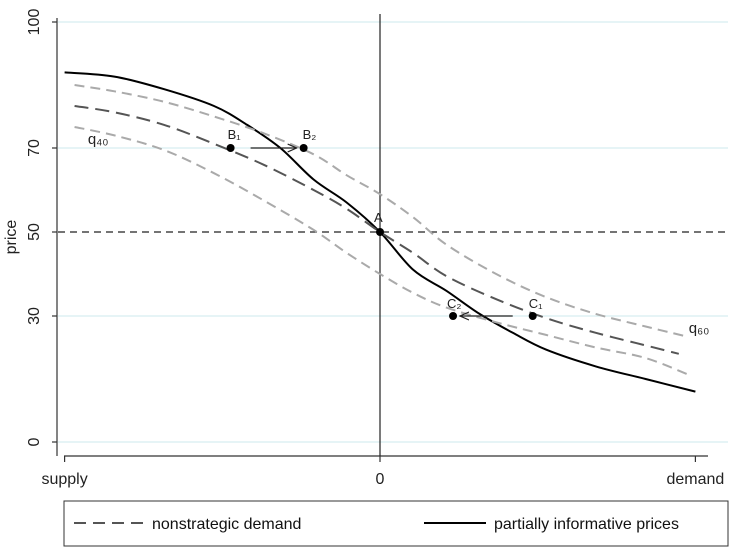 The height and width of the screenshot is (550, 731). I want to click on legend-box, so click(396, 523).